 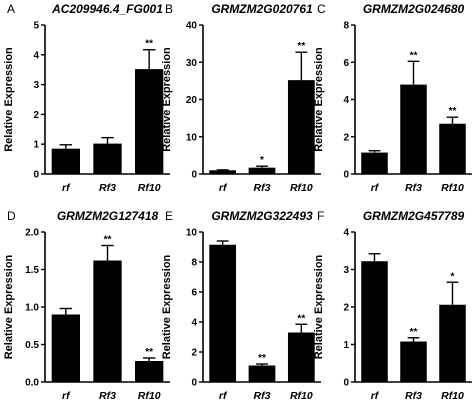 What do you see at coordinates (32, 233) in the screenshot?
I see `y-tick-label: 2.0` at bounding box center [32, 233].